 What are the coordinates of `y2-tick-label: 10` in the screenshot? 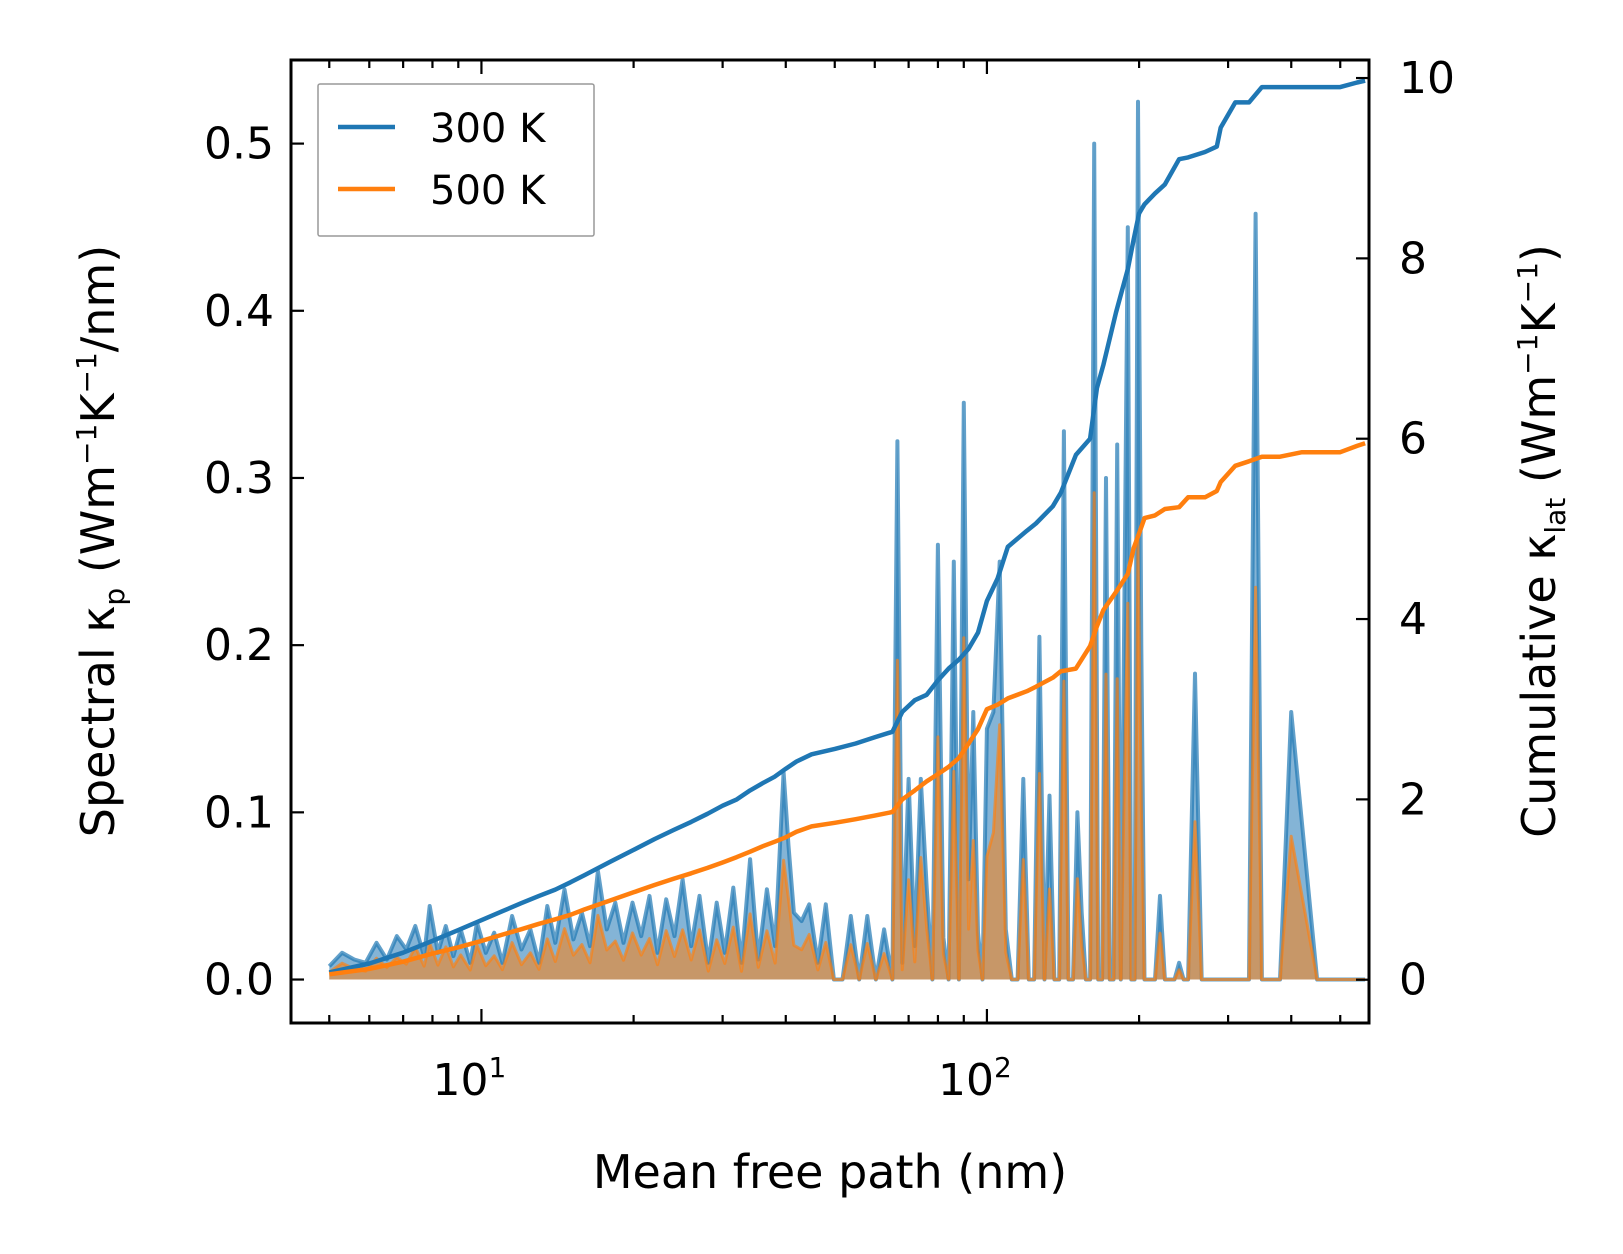 It's located at (1427, 78).